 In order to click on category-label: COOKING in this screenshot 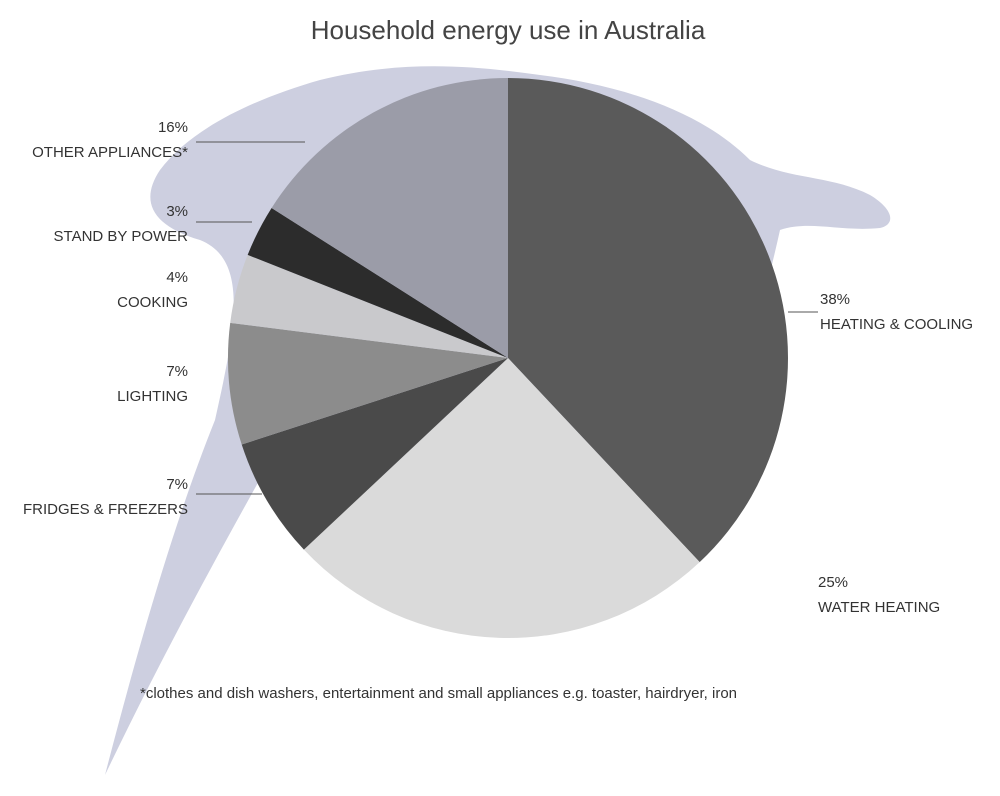, I will do `click(152, 302)`.